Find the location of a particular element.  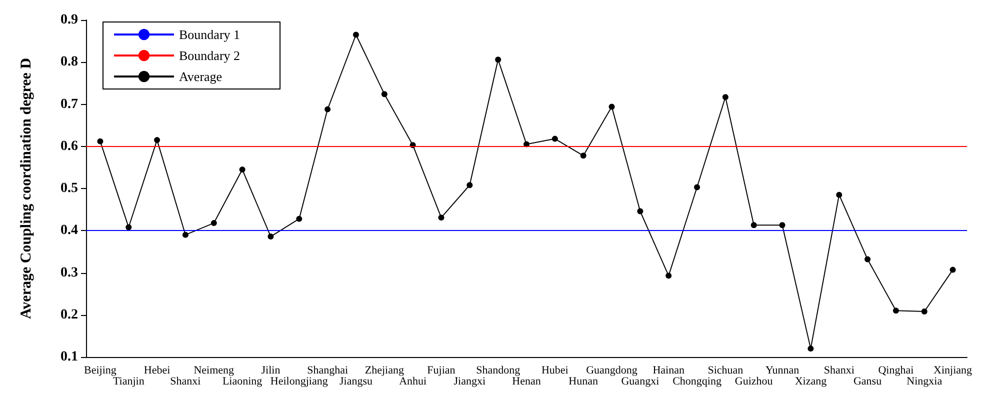

x-tick-label: Sichuan is located at coordinates (726, 370).